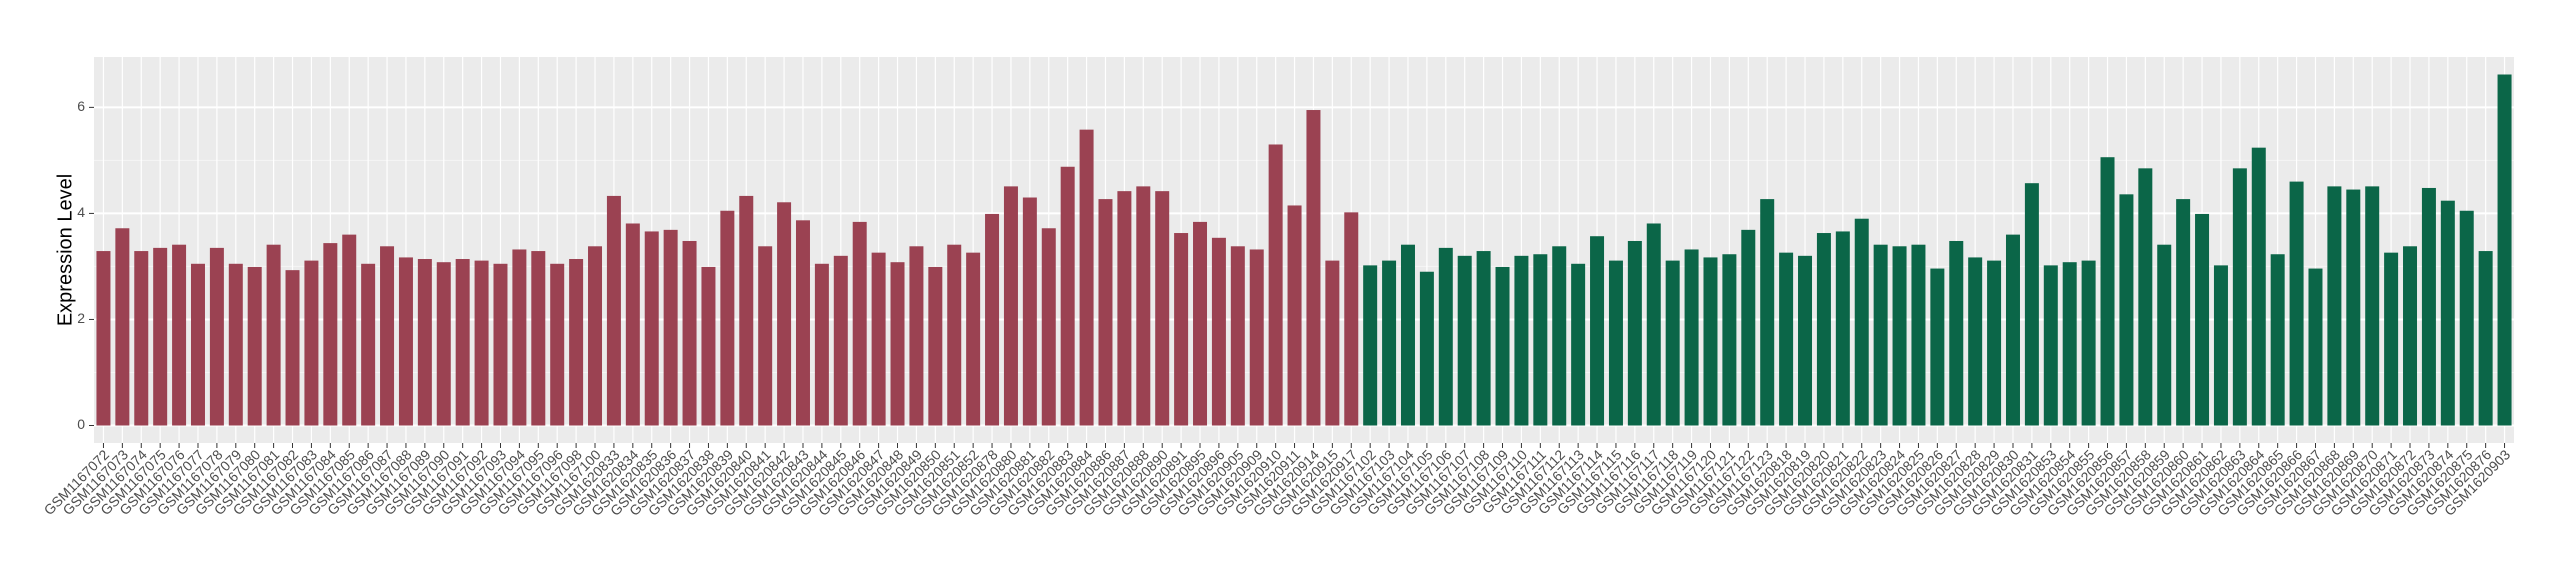  What do you see at coordinates (81, 212) in the screenshot?
I see `y-tick-label: 4` at bounding box center [81, 212].